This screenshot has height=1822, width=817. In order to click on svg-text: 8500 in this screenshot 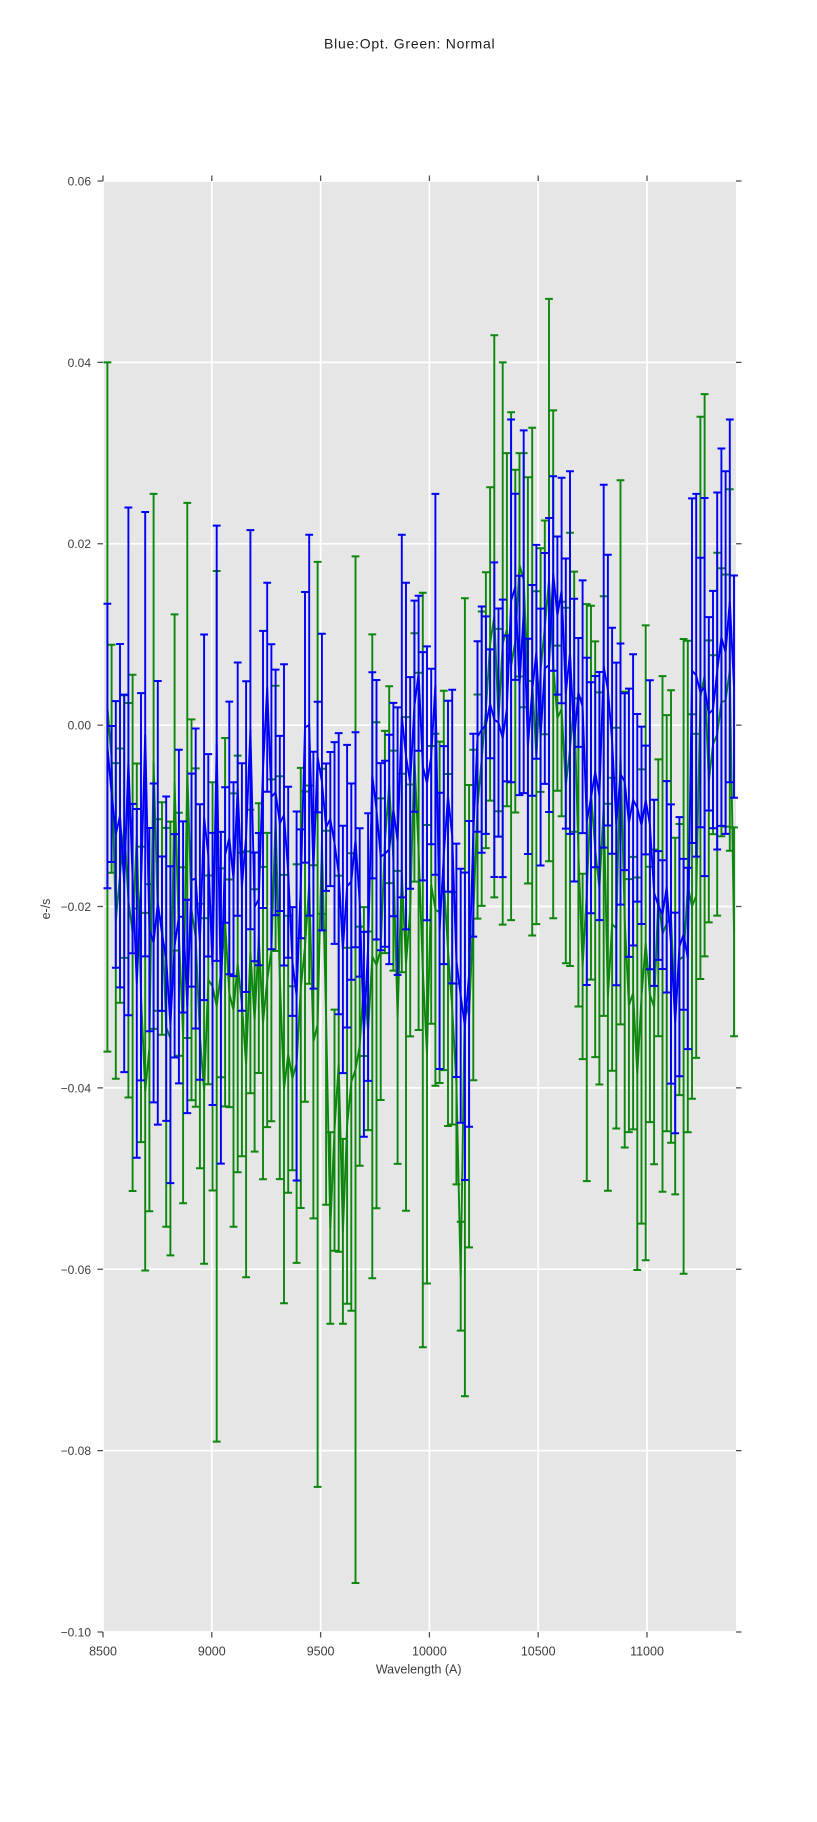, I will do `click(103, 1651)`.